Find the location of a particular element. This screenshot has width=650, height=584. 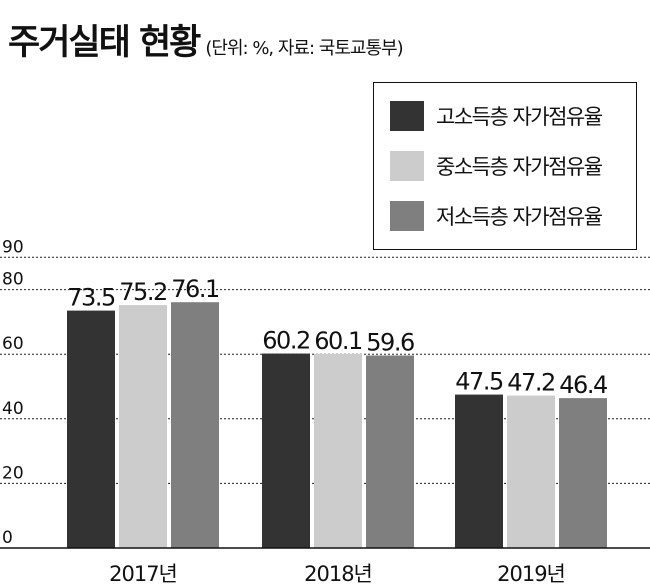

x-tick-label-0: 2017년 is located at coordinates (143, 573).